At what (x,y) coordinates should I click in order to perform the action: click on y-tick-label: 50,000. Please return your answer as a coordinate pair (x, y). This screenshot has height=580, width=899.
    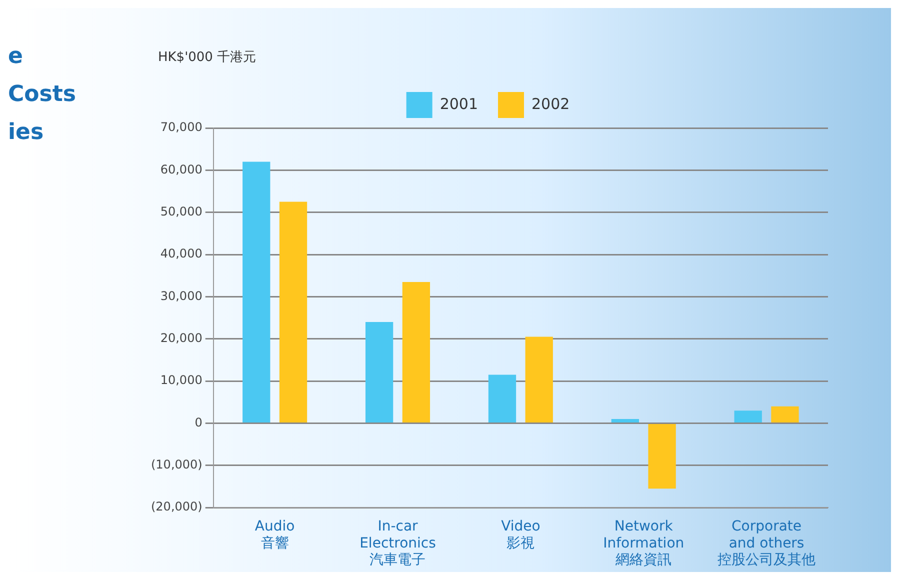
    Looking at the image, I should click on (181, 211).